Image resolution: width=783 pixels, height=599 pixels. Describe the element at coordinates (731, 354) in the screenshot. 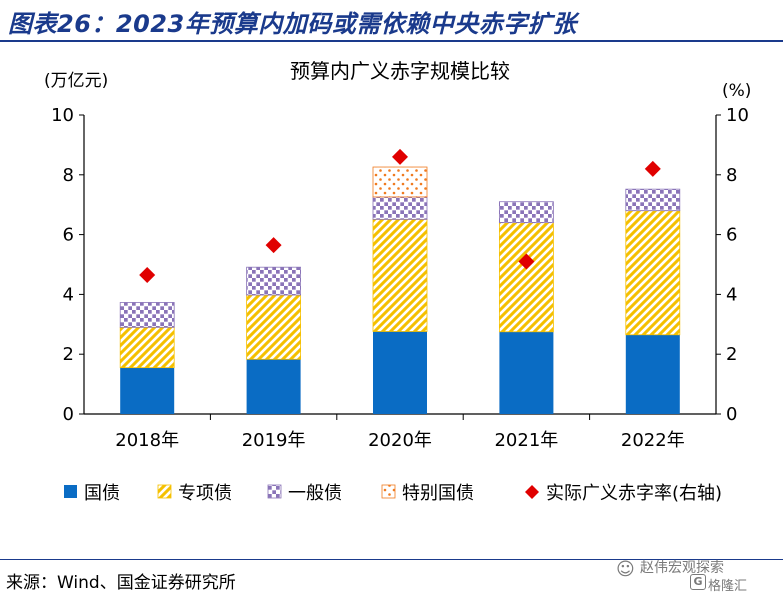

I see `right-tick-label: 2` at that location.